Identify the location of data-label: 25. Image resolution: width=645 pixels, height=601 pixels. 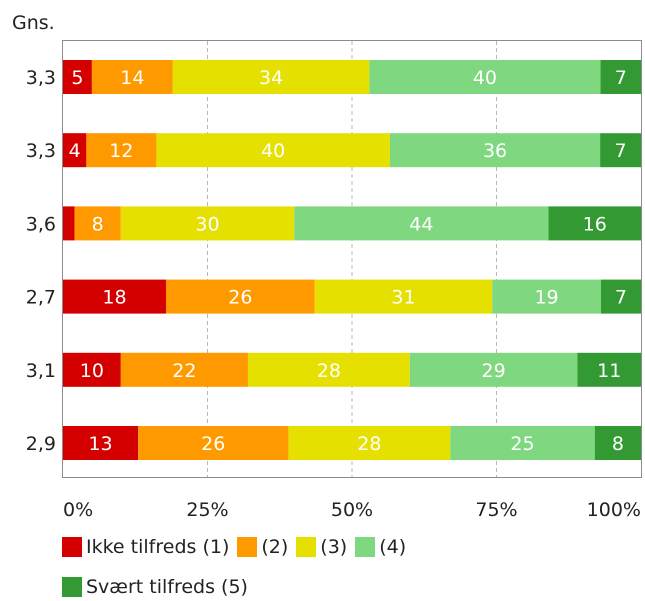
(522, 444).